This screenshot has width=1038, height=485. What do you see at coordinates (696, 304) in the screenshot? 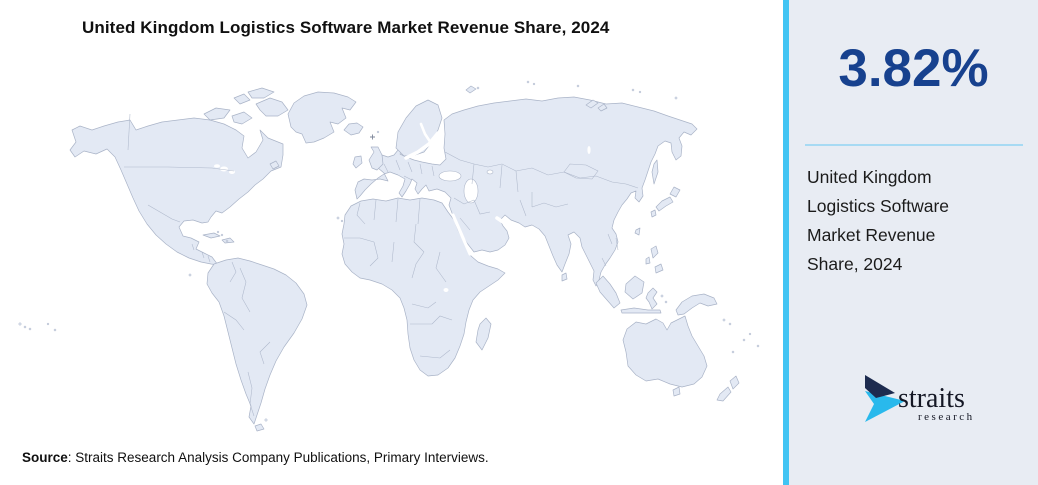
I see `island-new-guinea` at bounding box center [696, 304].